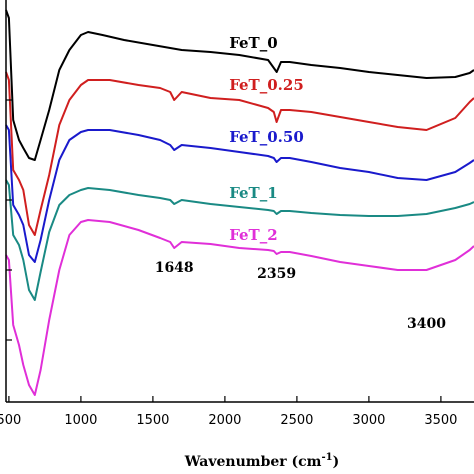  Describe the element at coordinates (426, 324) in the screenshot. I see `annotation-label-2: 3400` at that location.